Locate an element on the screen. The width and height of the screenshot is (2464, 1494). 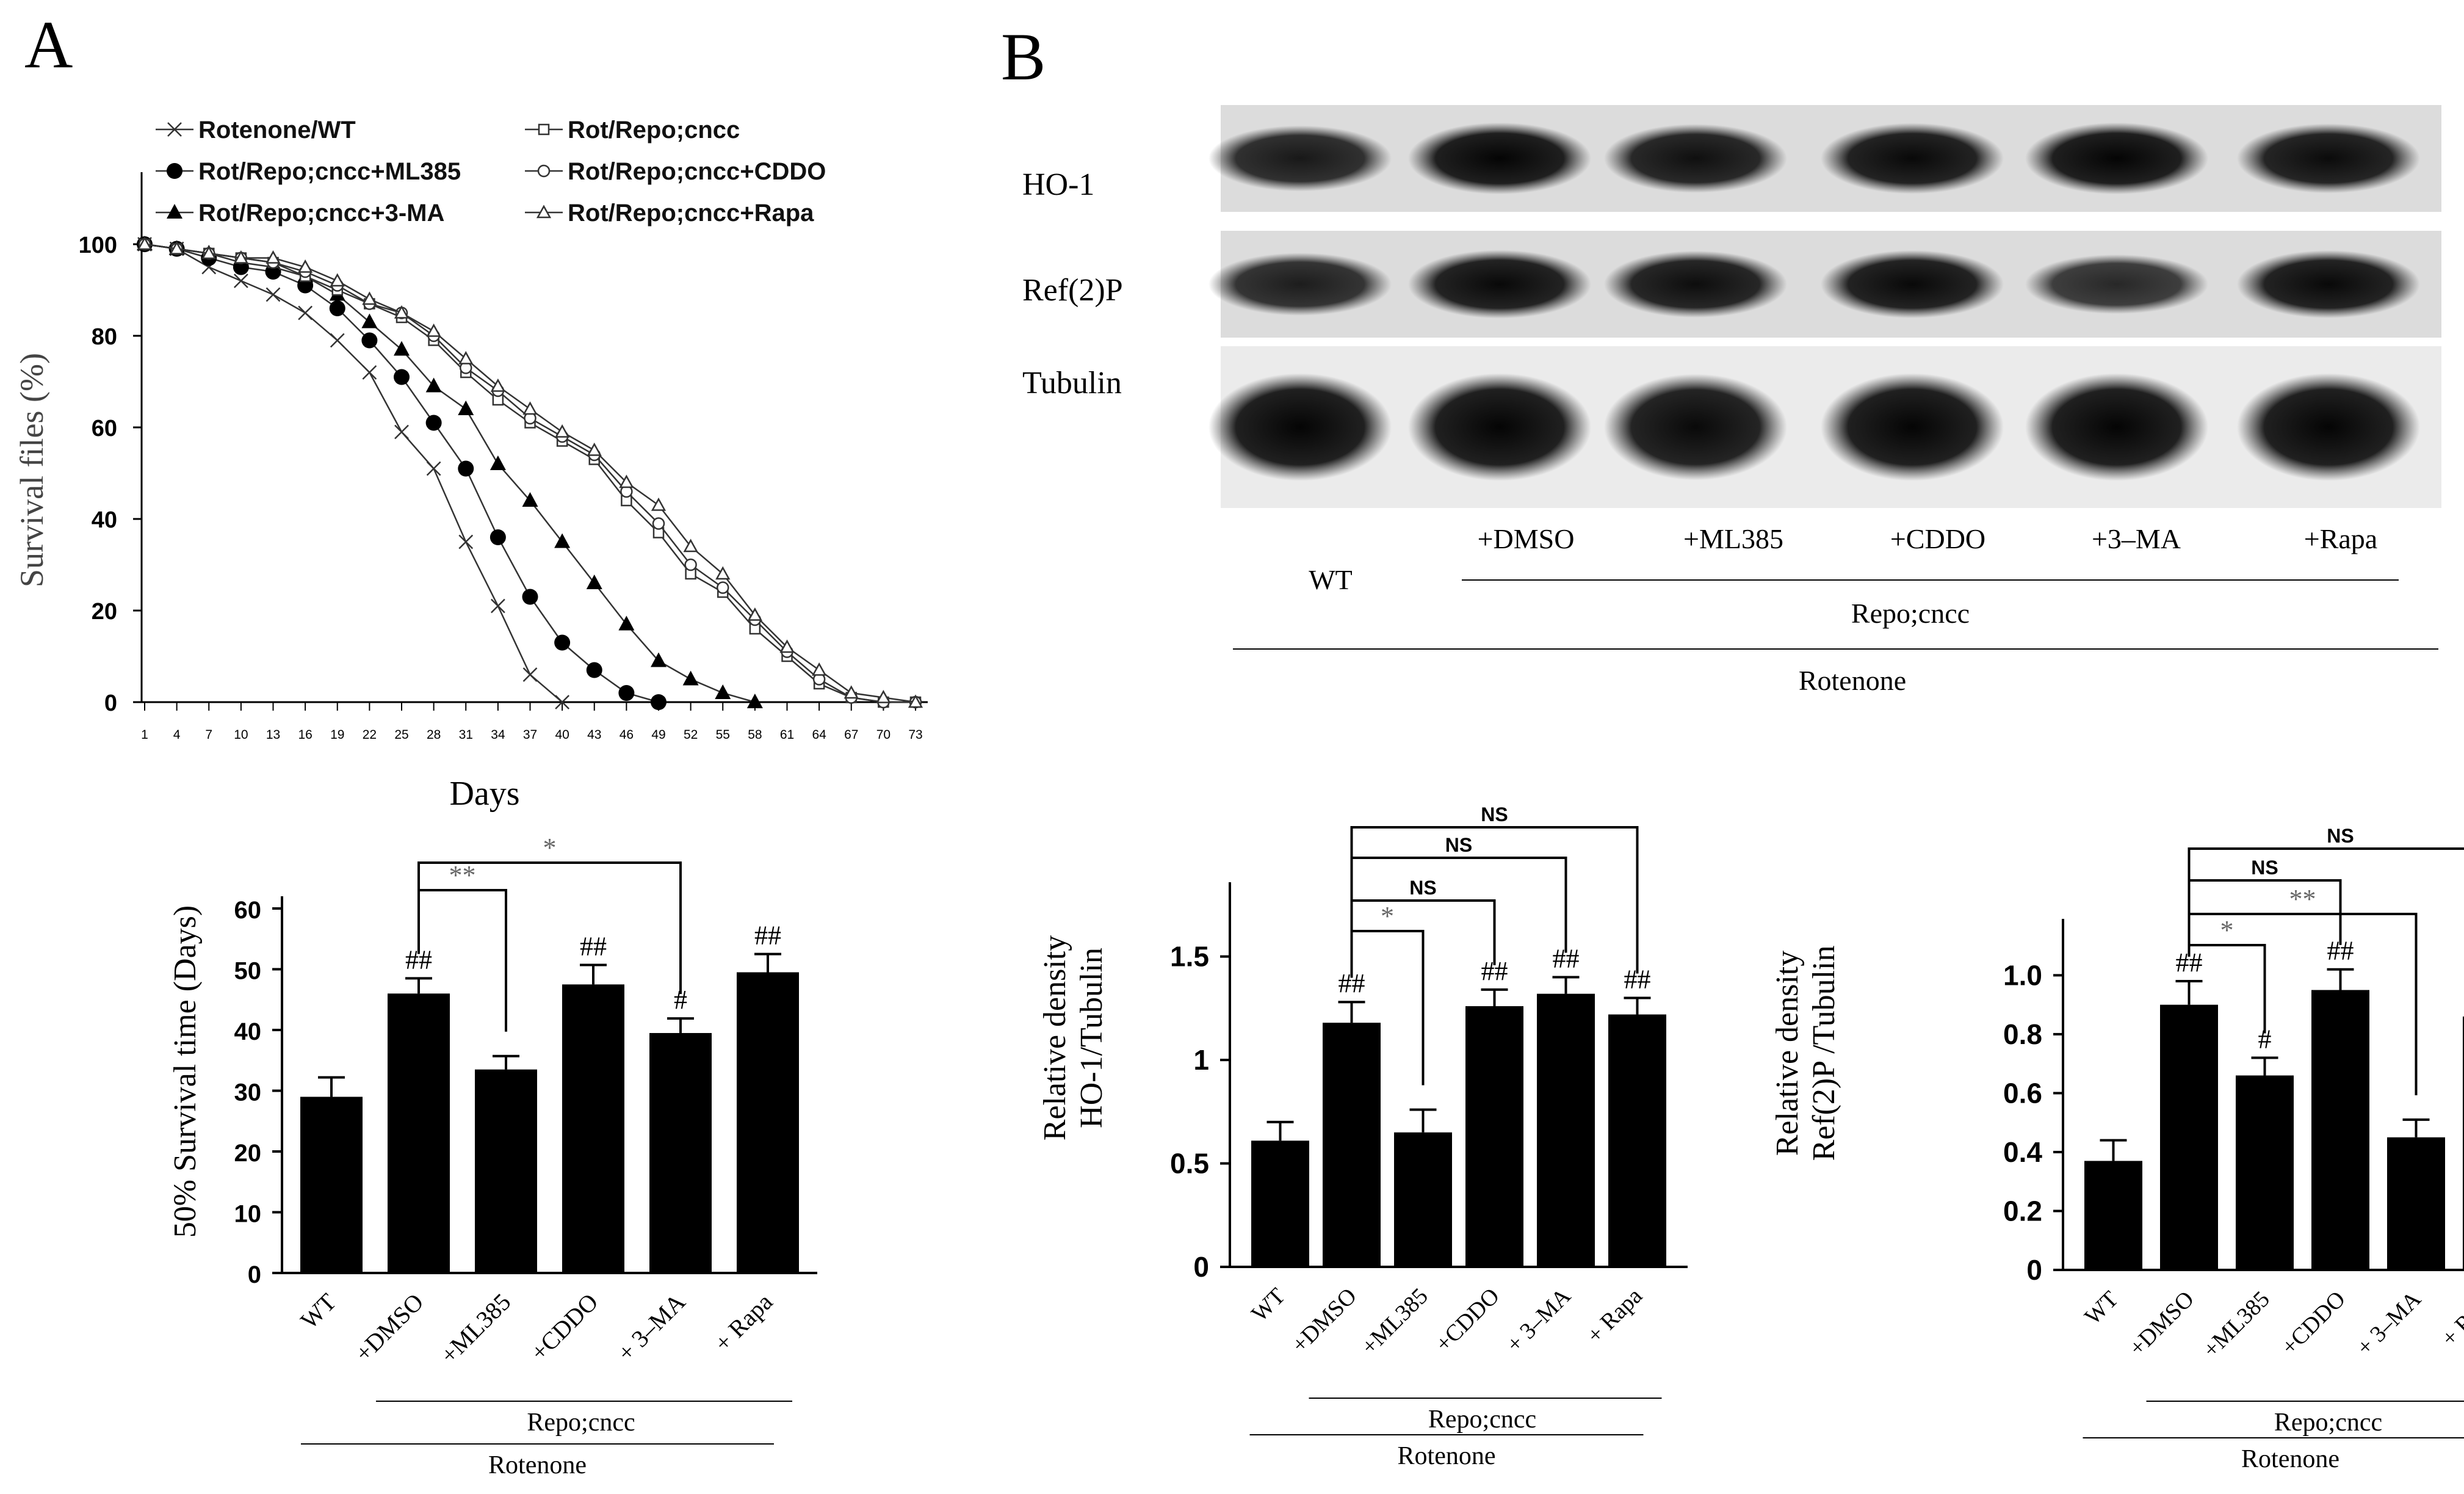
bar-y-axis-label: 50% Survival time (Days) is located at coordinates (185, 1071).